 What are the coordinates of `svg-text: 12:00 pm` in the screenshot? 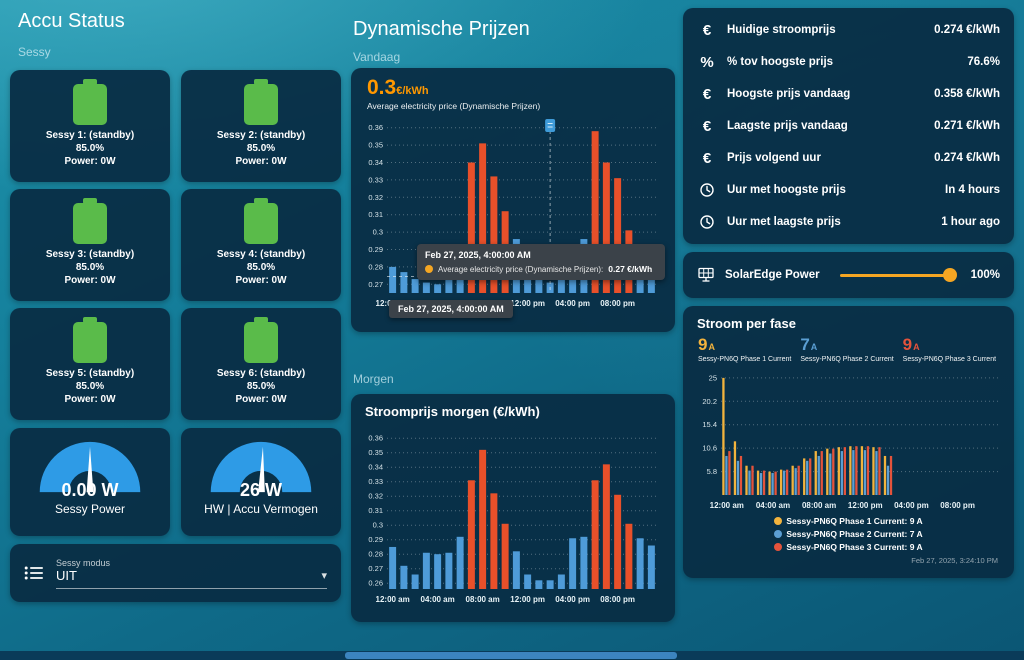 It's located at (865, 505).